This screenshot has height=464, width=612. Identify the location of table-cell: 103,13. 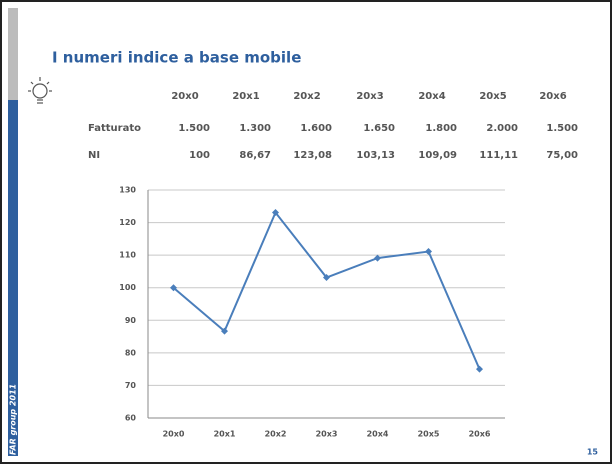
(375, 155).